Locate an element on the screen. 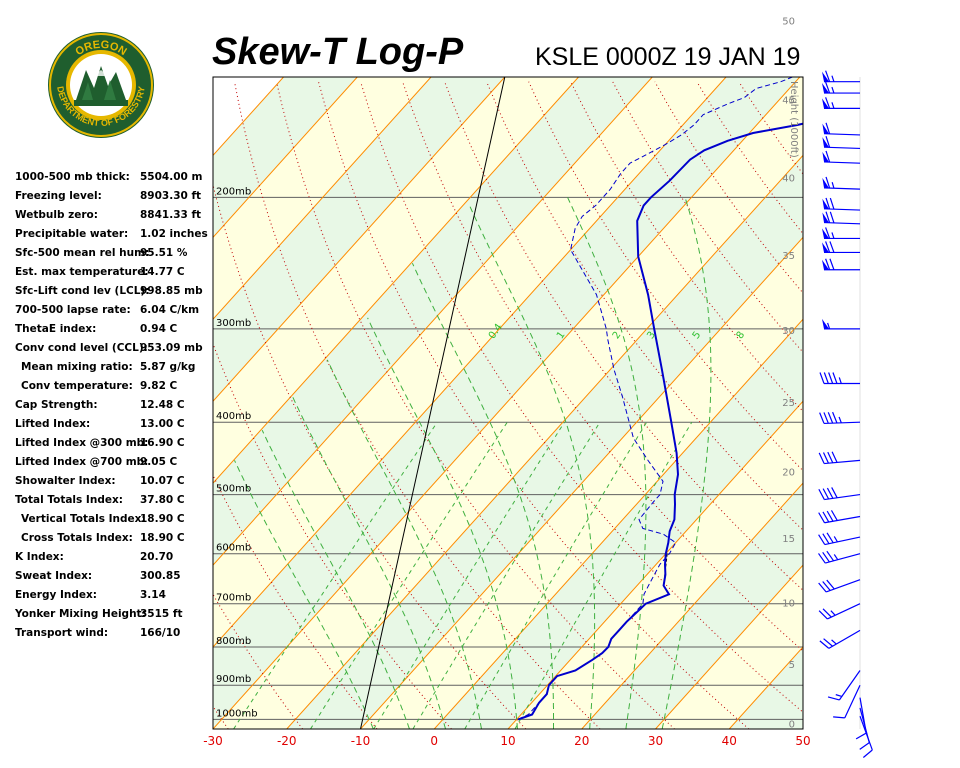 The width and height of the screenshot is (960, 768). index-label: ThetaE index: is located at coordinates (56, 329).